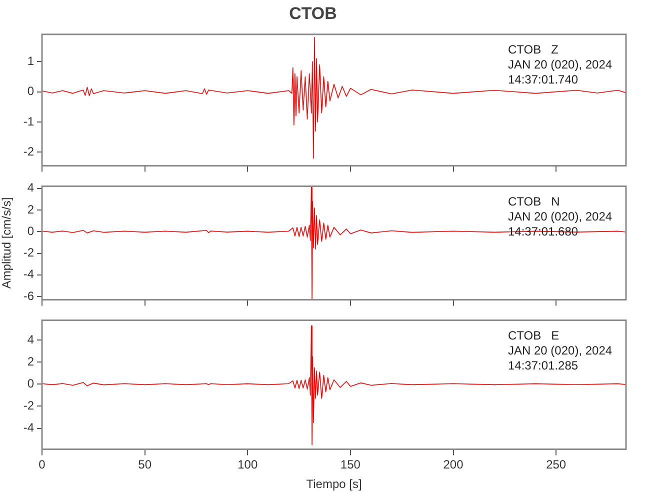 This screenshot has height=500, width=650. What do you see at coordinates (533, 49) in the screenshot?
I see `annotation: CTOB Z` at bounding box center [533, 49].